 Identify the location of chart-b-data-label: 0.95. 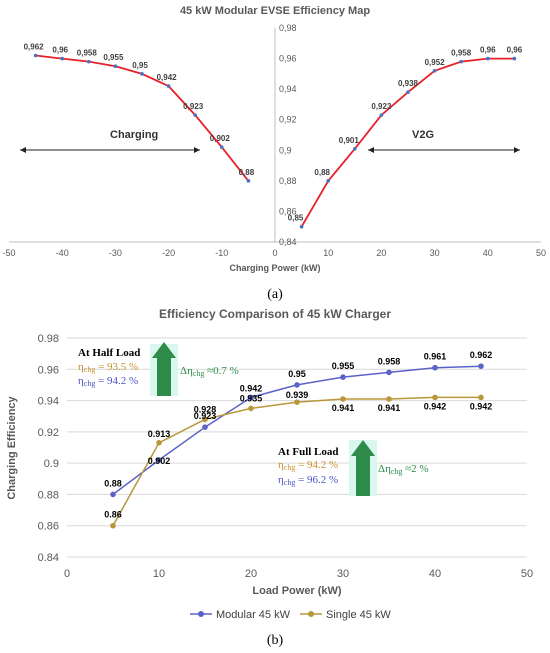
(297, 374).